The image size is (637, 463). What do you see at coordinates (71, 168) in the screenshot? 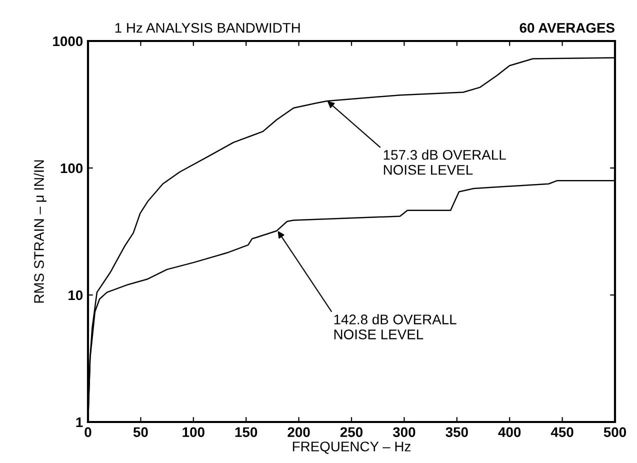
I see `y-tick-label: 100` at bounding box center [71, 168].